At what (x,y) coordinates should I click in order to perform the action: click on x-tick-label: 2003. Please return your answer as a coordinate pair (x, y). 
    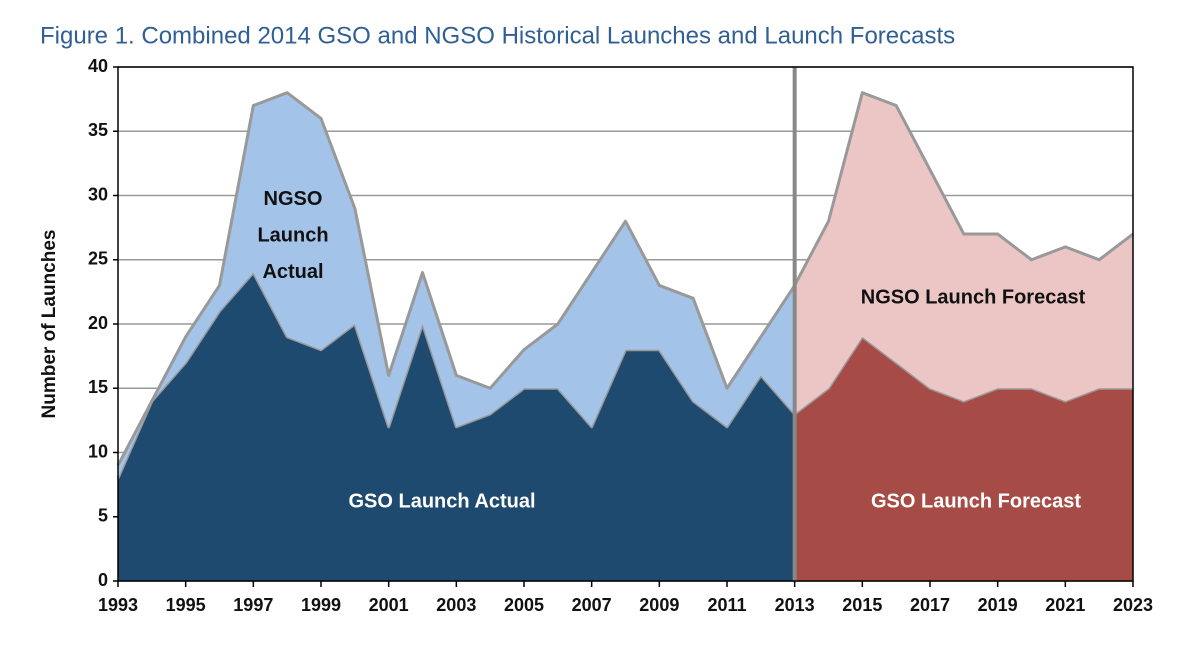
    Looking at the image, I should click on (456, 605).